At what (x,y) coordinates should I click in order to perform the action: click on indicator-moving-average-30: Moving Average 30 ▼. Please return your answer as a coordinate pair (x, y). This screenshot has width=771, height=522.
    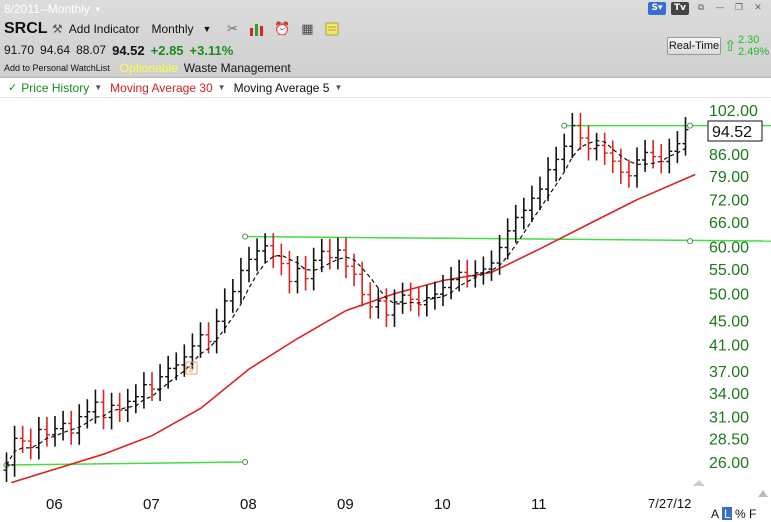
    Looking at the image, I should click on (167, 88).